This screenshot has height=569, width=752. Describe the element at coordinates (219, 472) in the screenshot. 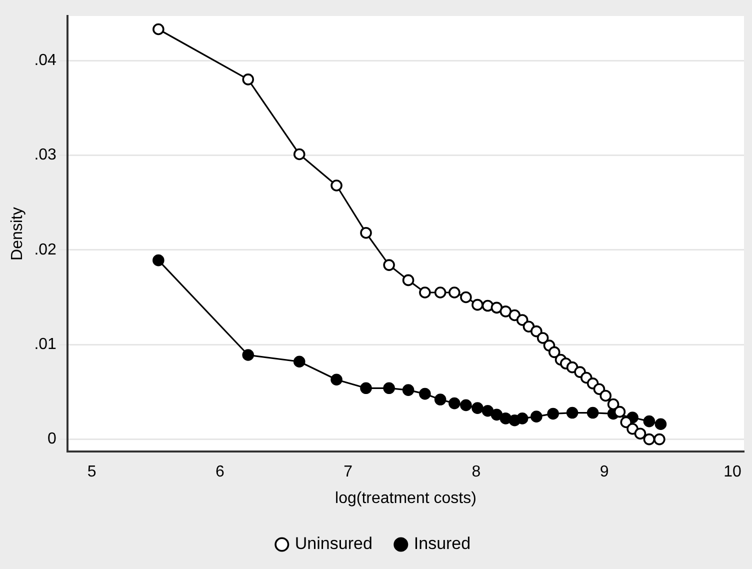

I see `x-tick-label: 6` at that location.